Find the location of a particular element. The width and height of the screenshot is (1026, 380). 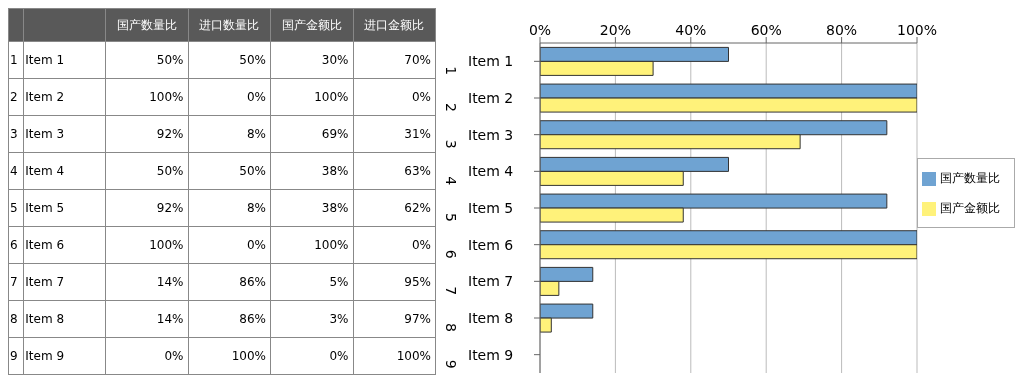

y-tick-label: 5 Item 5 is located at coordinates (478, 211).